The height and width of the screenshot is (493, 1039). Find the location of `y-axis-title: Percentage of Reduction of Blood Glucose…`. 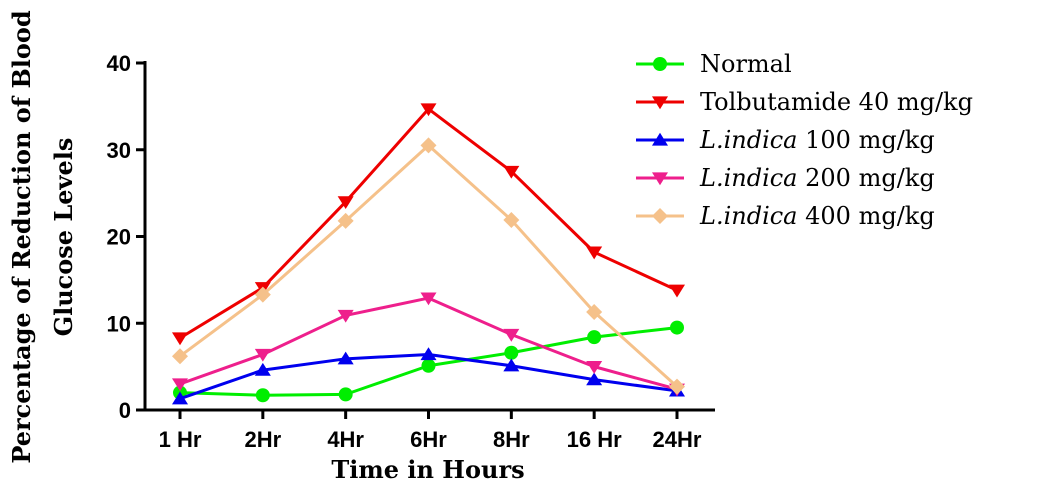

y-axis-title: Percentage of Reduction of Blood Glucose… is located at coordinates (42, 237).